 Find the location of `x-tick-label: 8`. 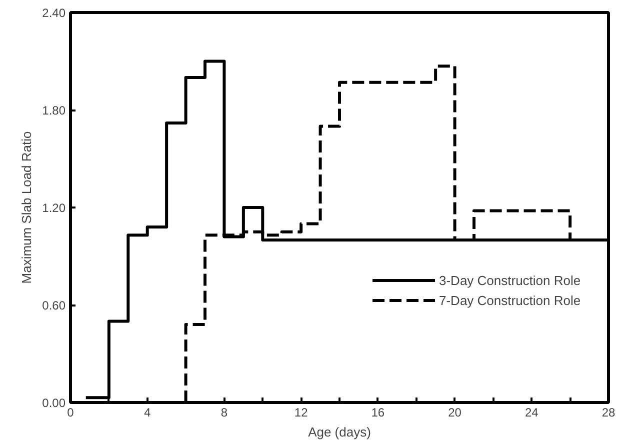

x-tick-label: 8 is located at coordinates (224, 413).